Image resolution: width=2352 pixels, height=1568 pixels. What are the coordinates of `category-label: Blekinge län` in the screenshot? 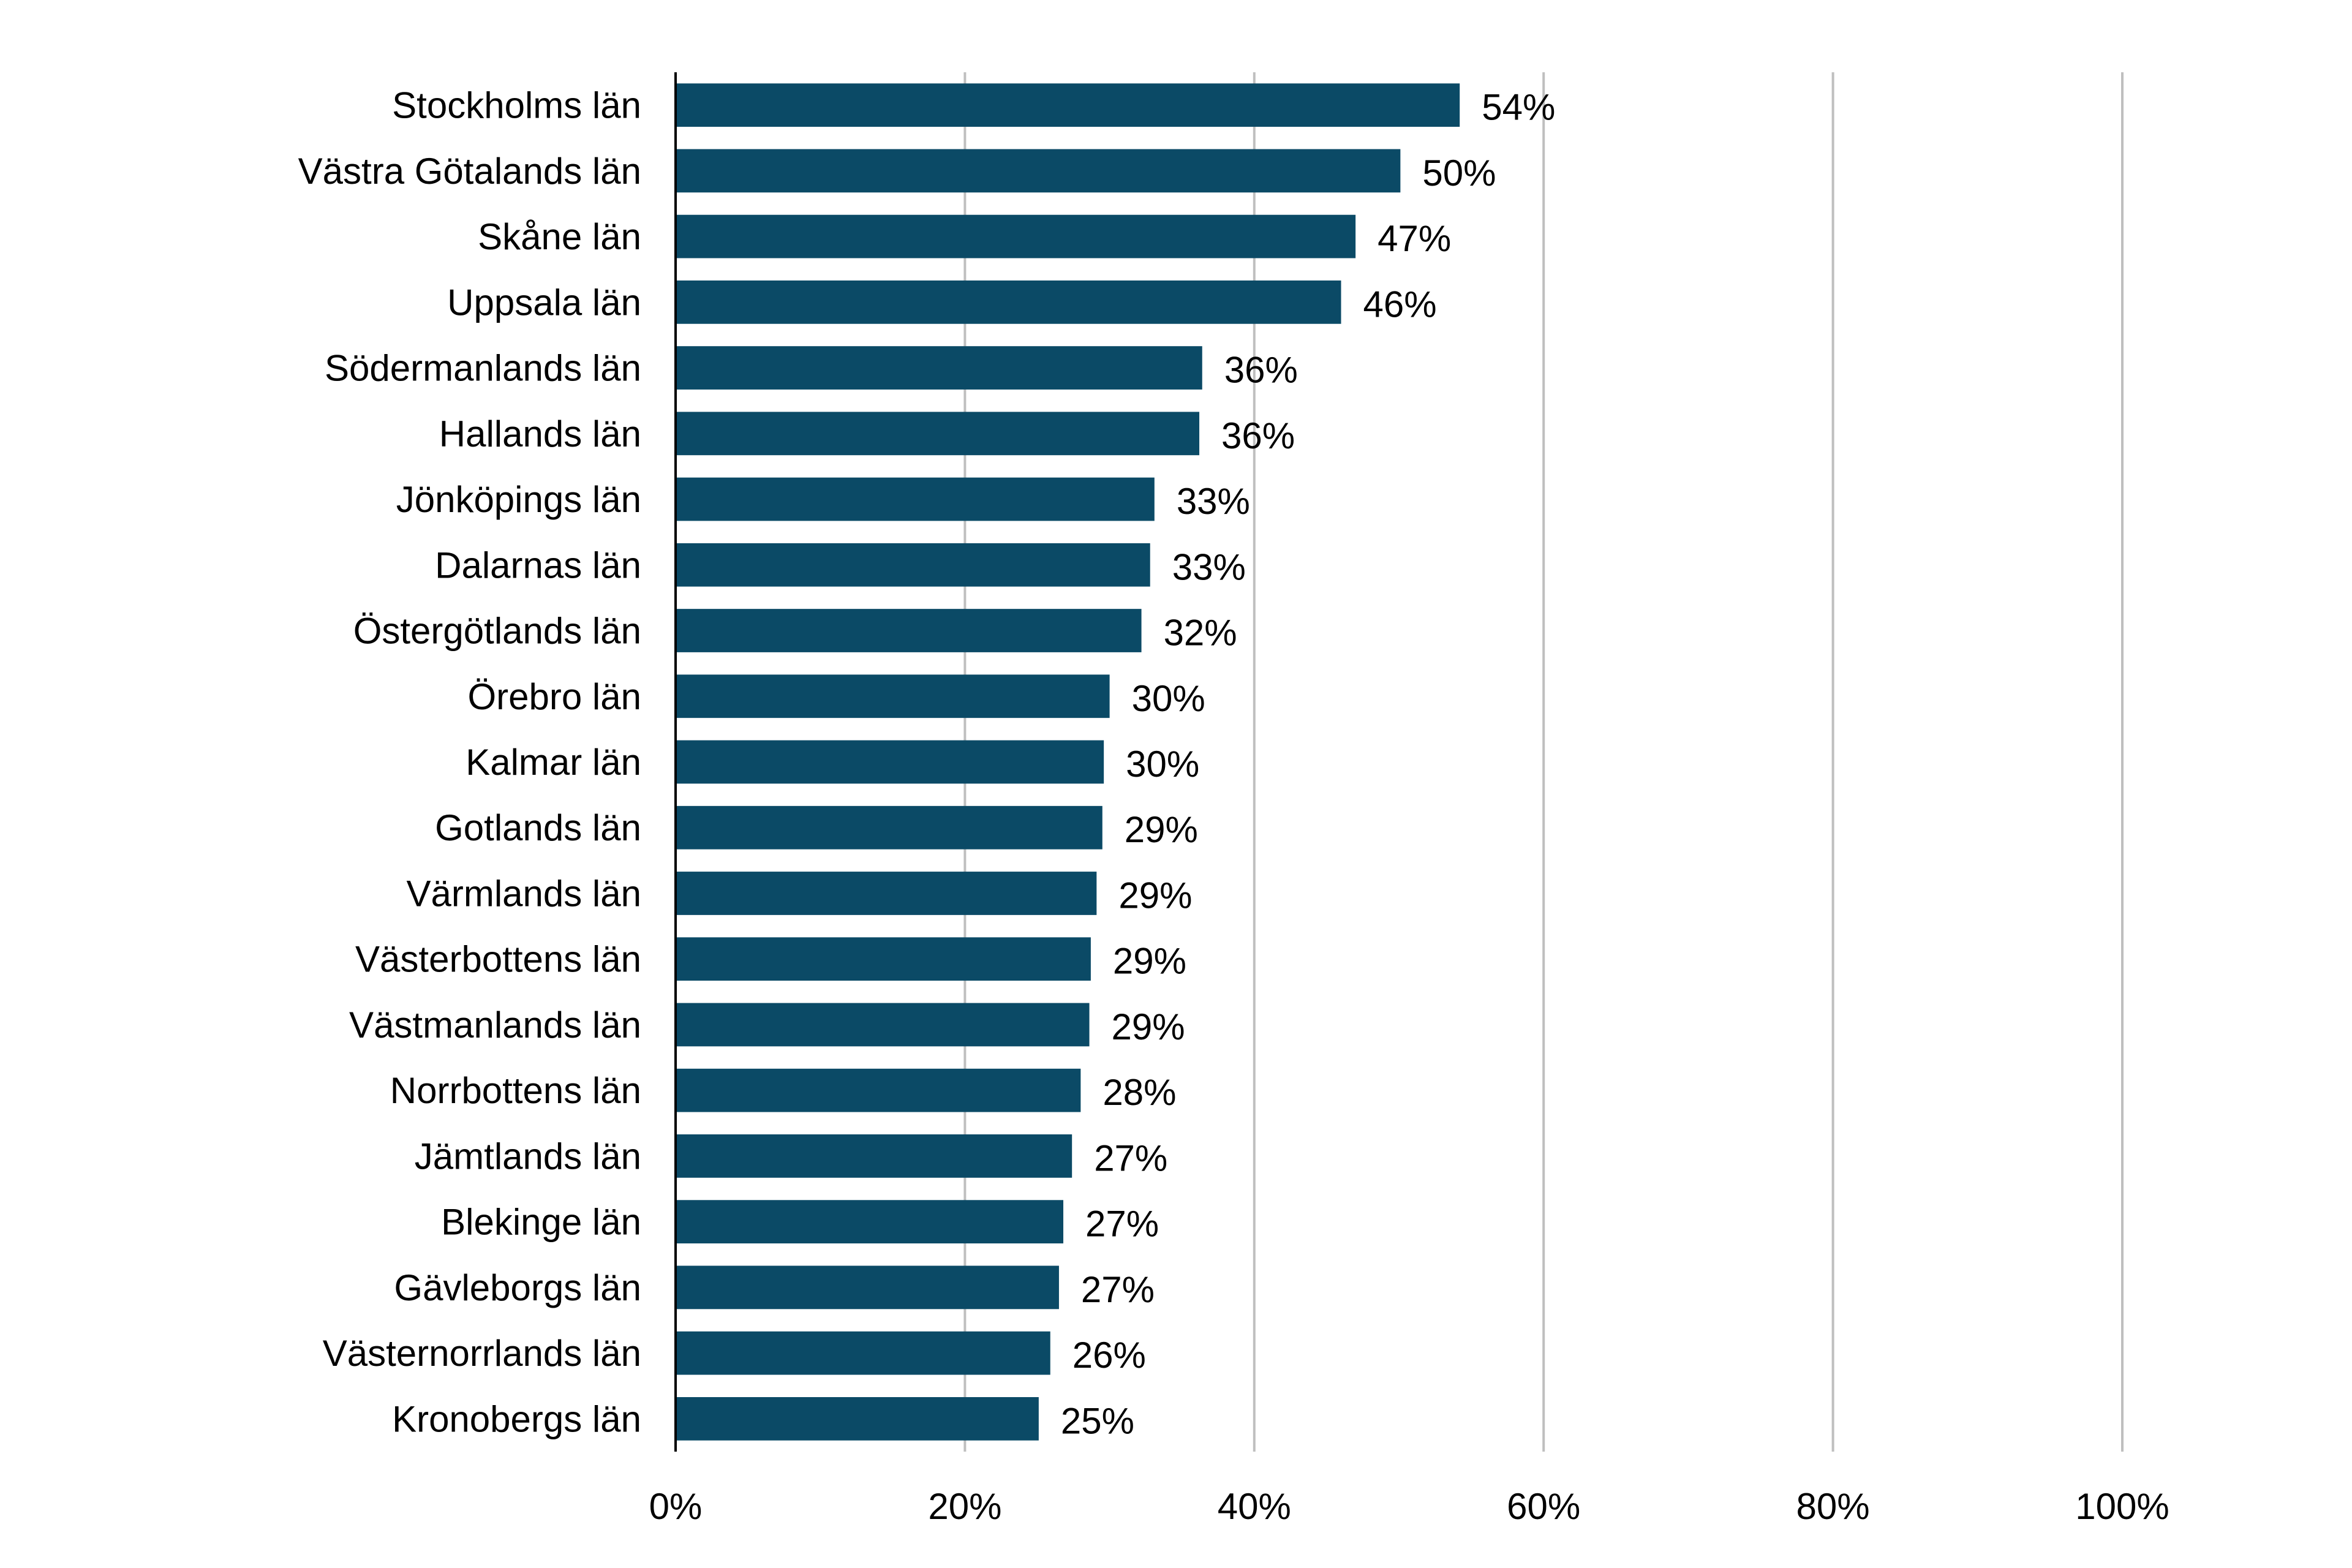 It's located at (541, 1222).